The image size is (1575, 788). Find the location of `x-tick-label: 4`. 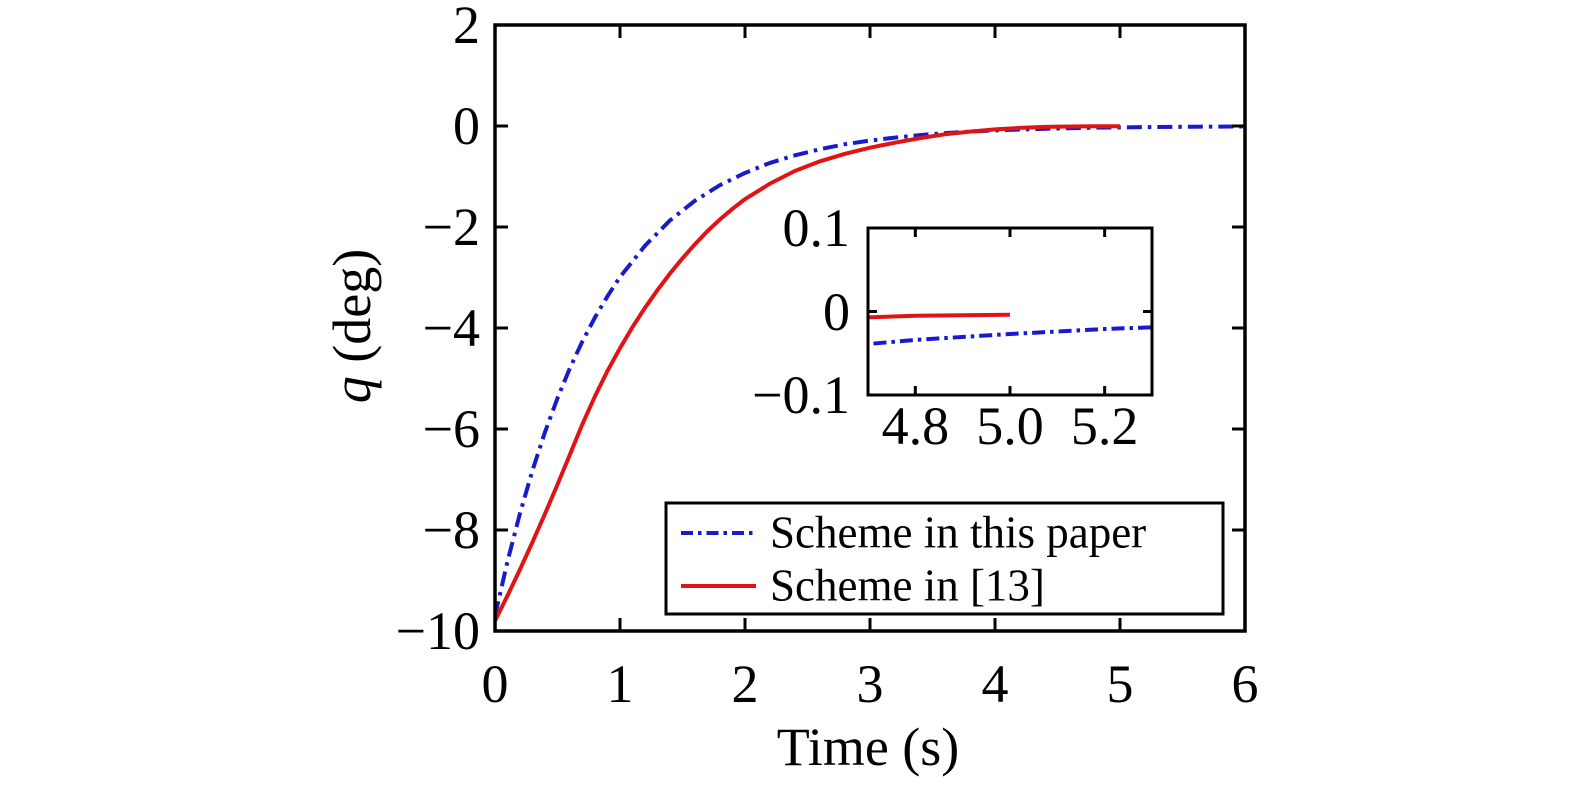

x-tick-label: 4 is located at coordinates (995, 684).